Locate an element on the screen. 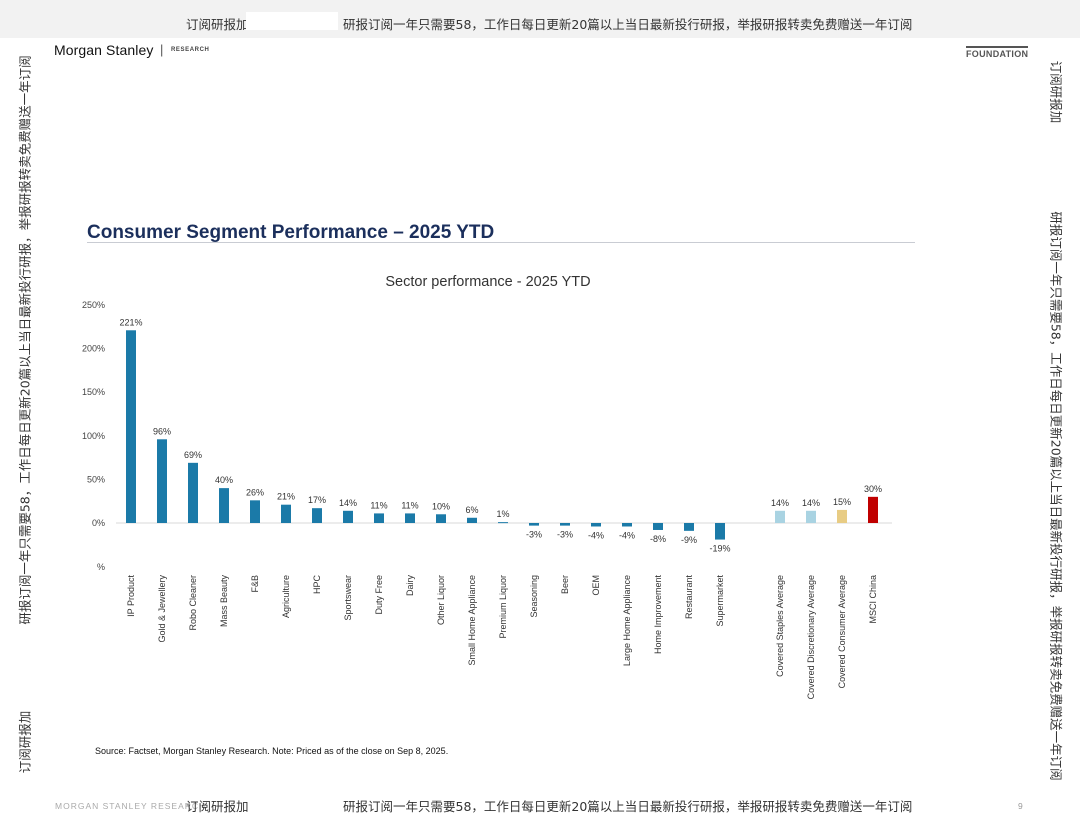 The width and height of the screenshot is (1080, 834). category-label: Agriculture is located at coordinates (286, 596).